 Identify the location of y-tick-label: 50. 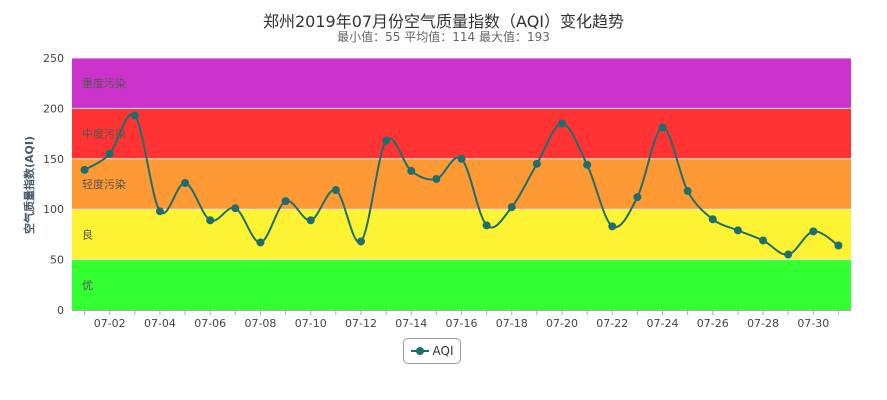
(57, 260).